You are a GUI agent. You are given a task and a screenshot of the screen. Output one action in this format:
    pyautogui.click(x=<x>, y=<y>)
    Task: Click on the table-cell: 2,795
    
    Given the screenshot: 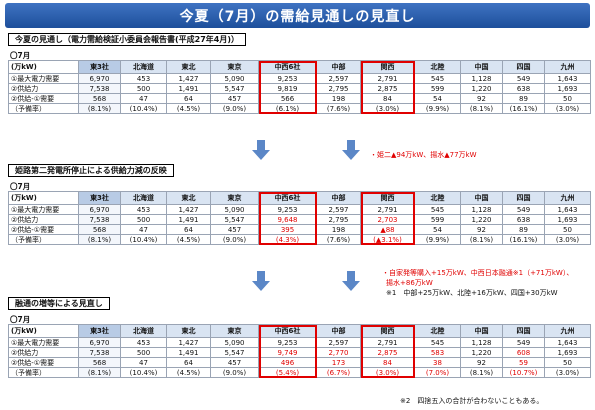 What is the action you would take?
    pyautogui.click(x=338, y=219)
    